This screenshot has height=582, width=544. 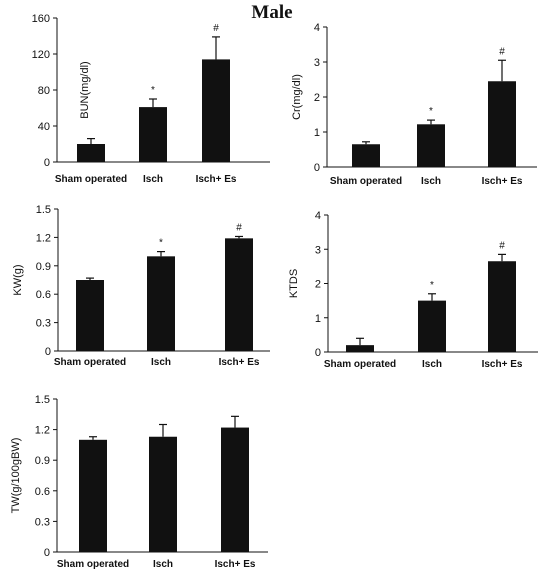 I want to click on y-axis-label: KW(g), so click(x=18, y=279).